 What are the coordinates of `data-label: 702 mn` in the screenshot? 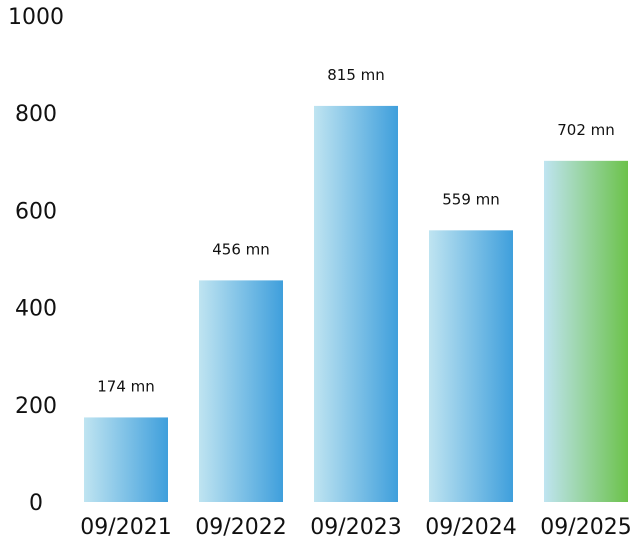 It's located at (586, 130).